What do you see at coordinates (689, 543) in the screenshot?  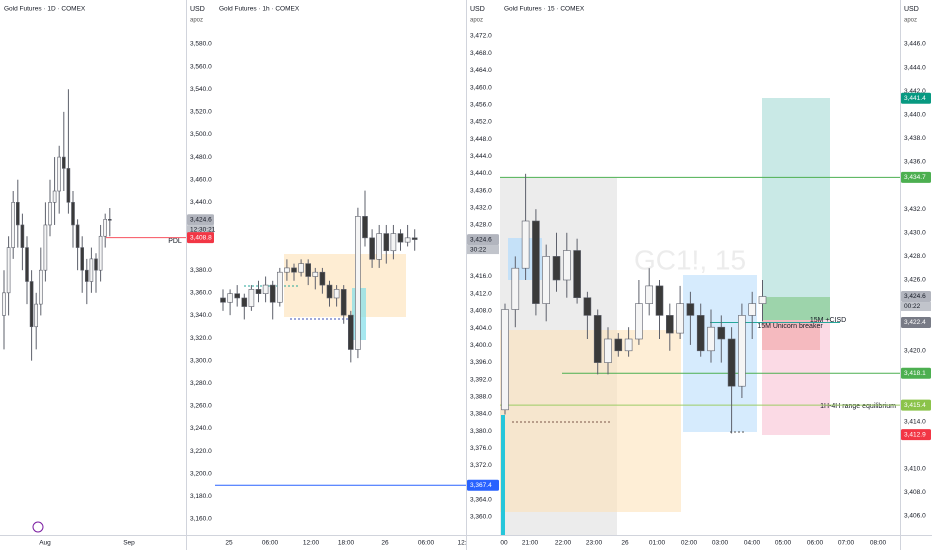 I see `x-tick-label: 02:00` at bounding box center [689, 543].